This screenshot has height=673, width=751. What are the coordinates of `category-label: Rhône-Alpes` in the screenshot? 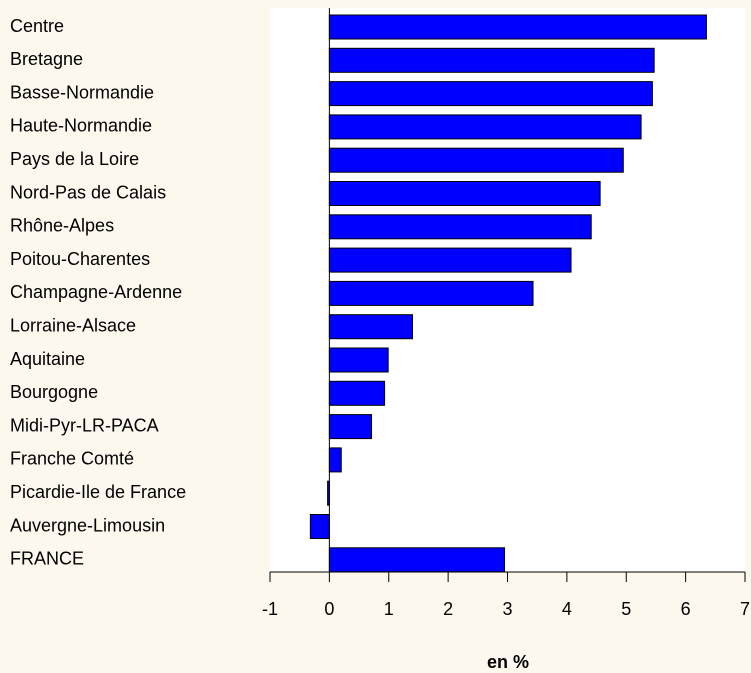 It's located at (62, 226).